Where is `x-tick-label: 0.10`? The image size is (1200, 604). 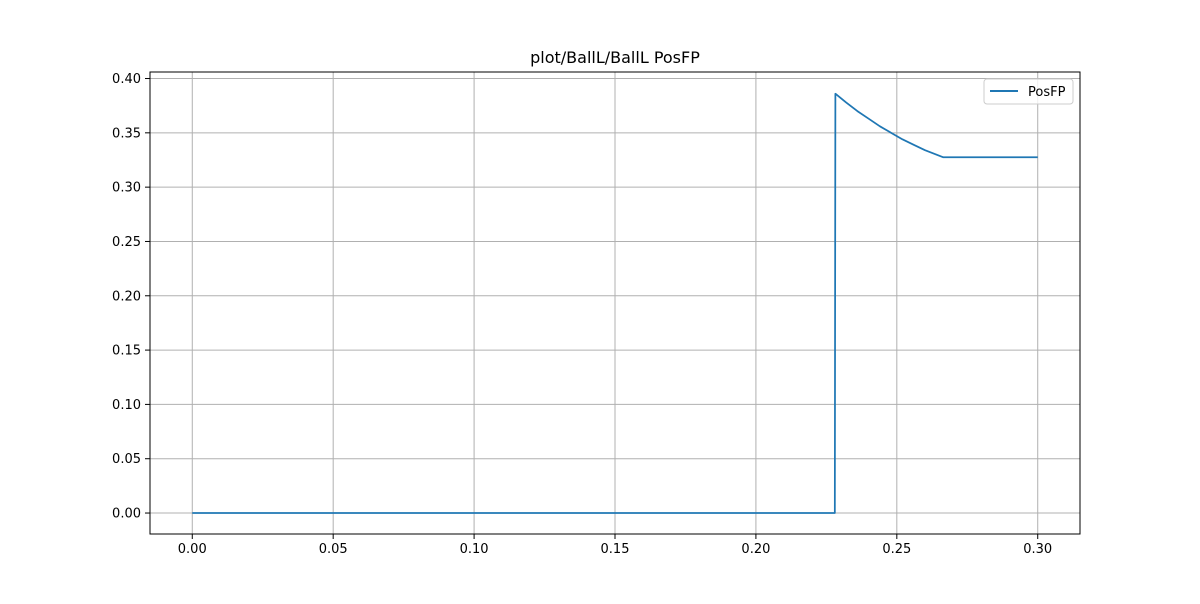
x-tick-label: 0.10 is located at coordinates (474, 549).